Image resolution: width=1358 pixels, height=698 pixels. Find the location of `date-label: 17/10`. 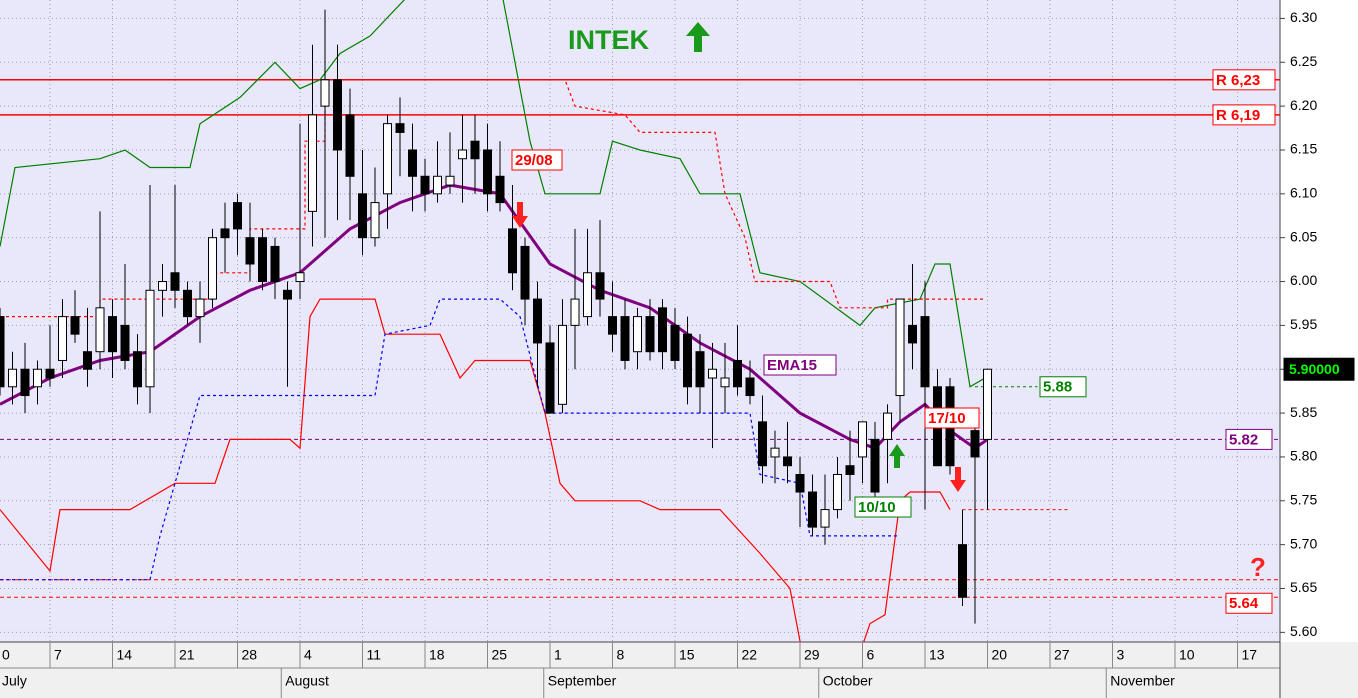

date-label: 17/10 is located at coordinates (947, 418).